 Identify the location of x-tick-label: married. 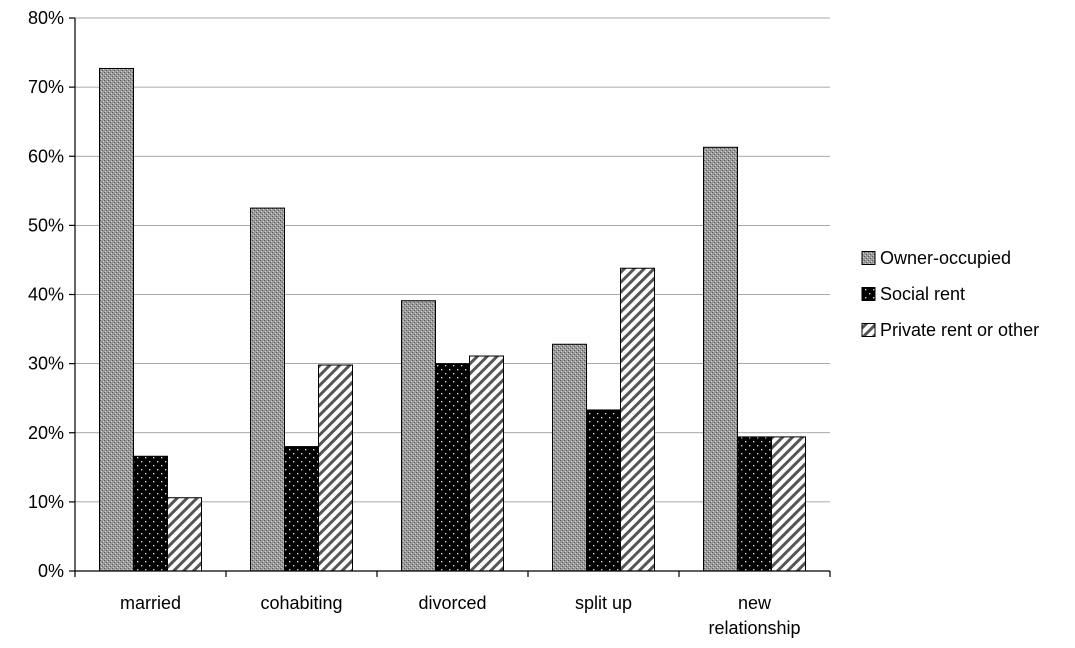
(150, 603).